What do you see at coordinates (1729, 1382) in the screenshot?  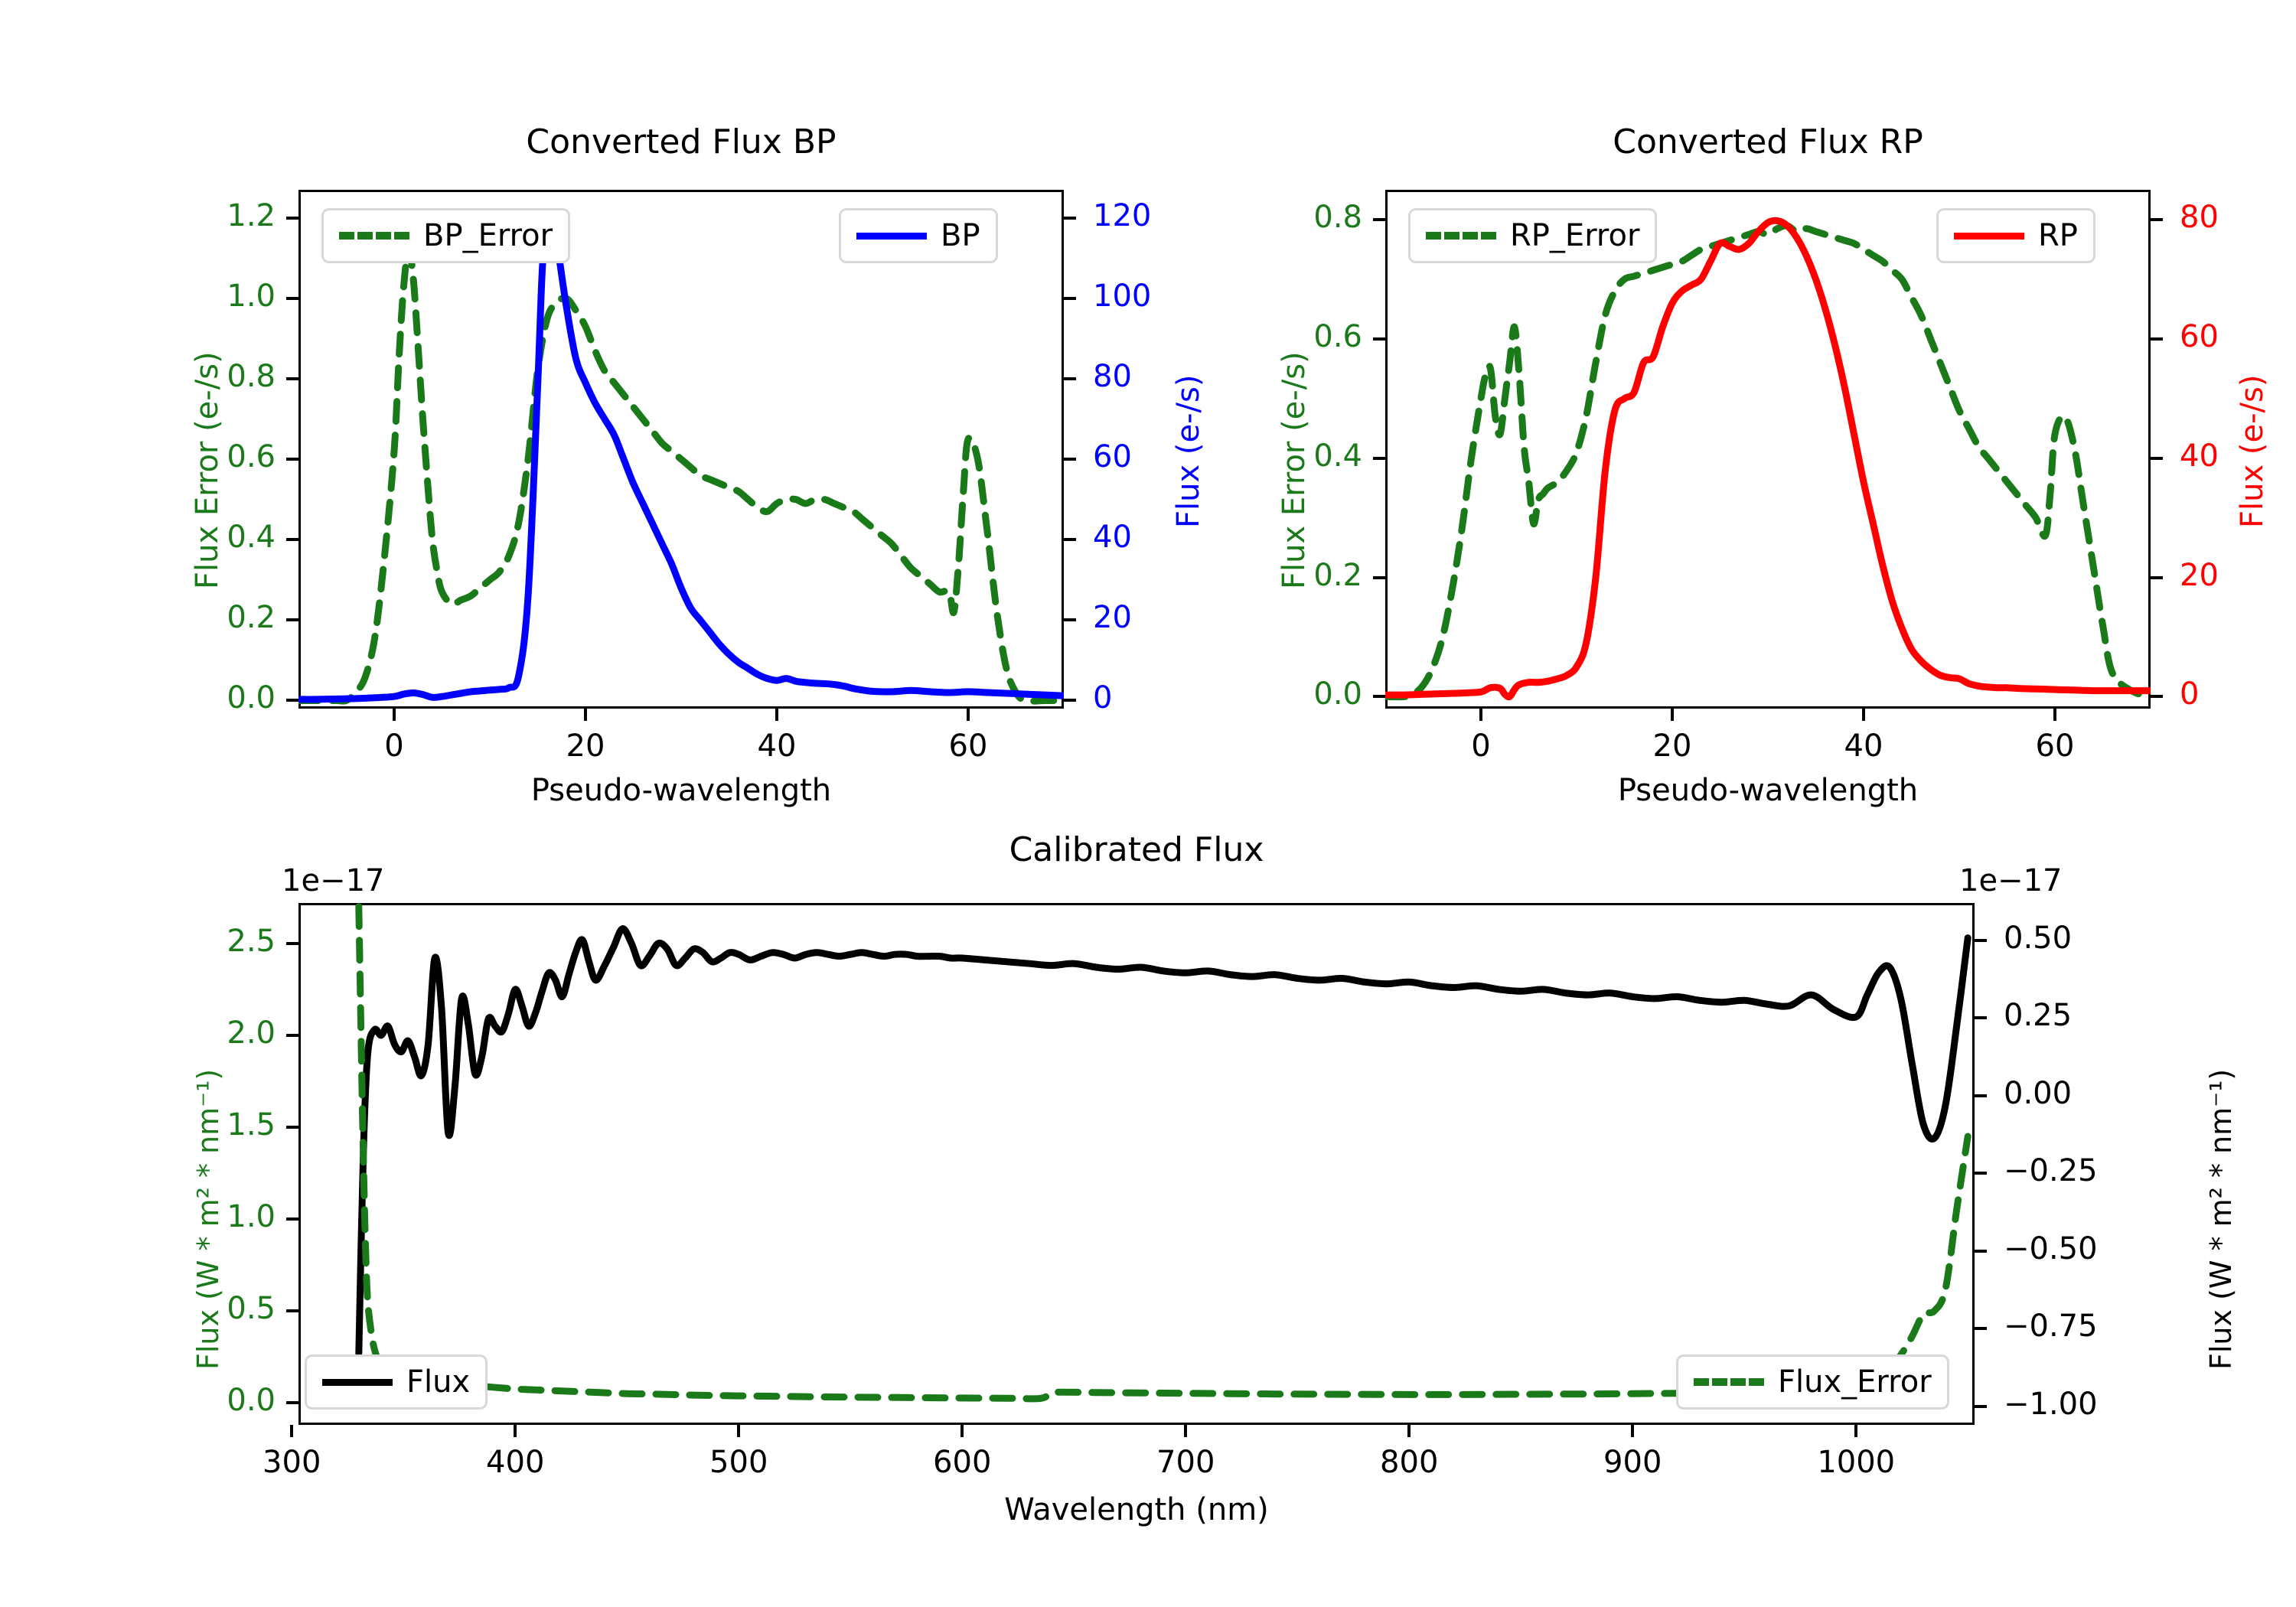 I see `cal-error-swatch-icon` at bounding box center [1729, 1382].